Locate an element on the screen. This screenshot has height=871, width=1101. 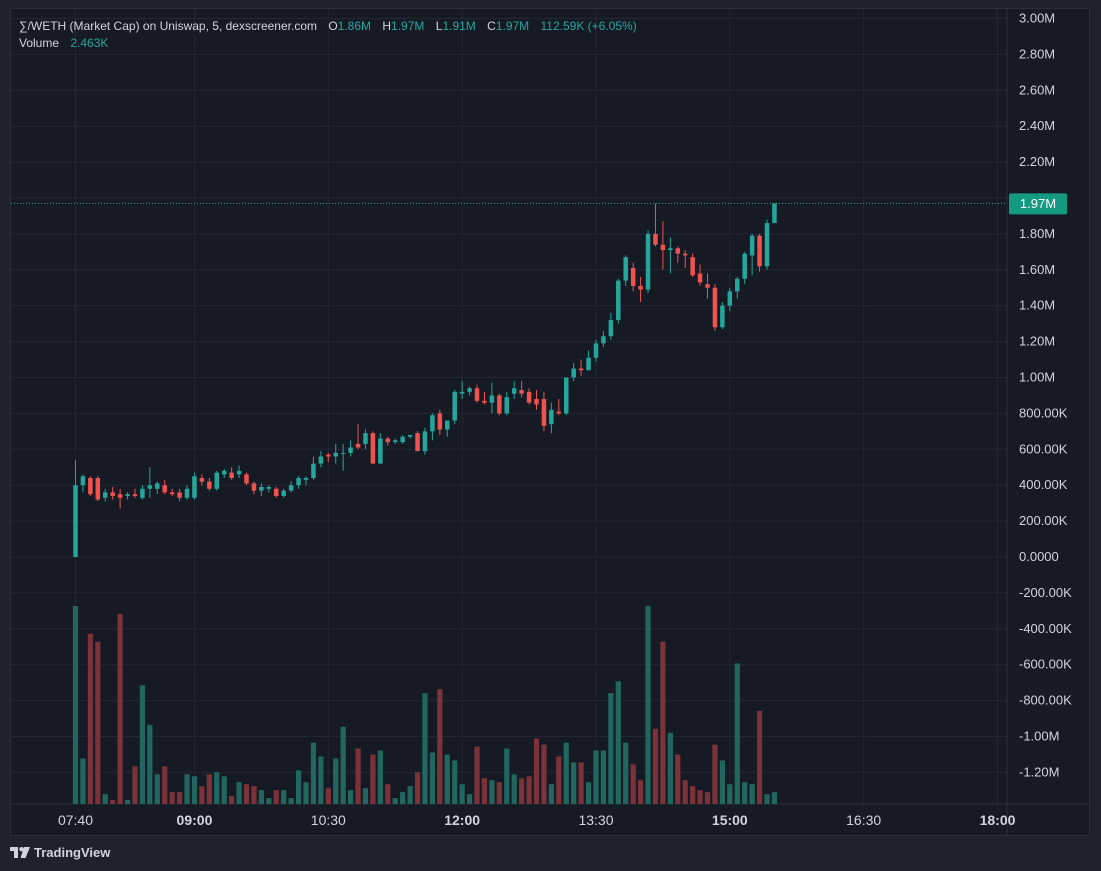
time-tick-label: 16:30 is located at coordinates (863, 820).